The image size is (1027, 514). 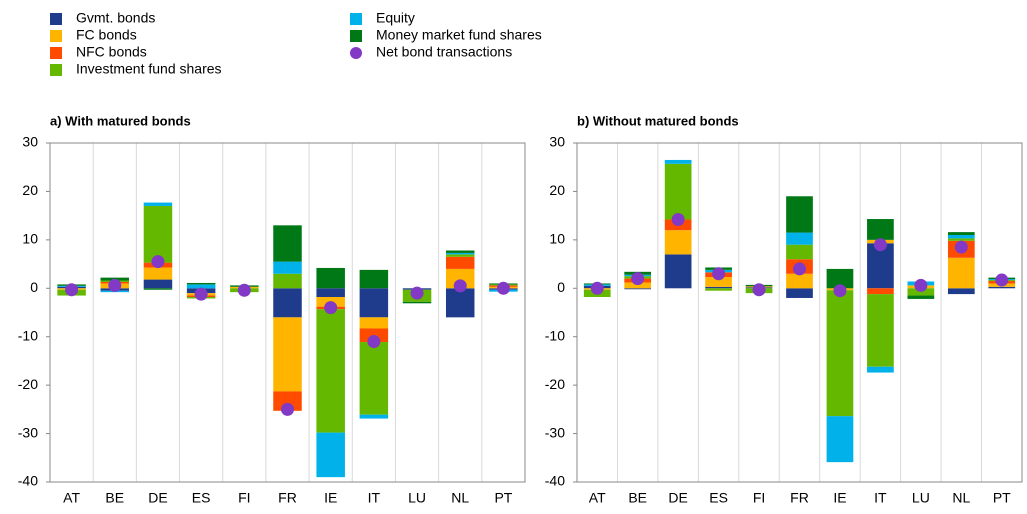 I want to click on legend-label: Equity, so click(x=395, y=18).